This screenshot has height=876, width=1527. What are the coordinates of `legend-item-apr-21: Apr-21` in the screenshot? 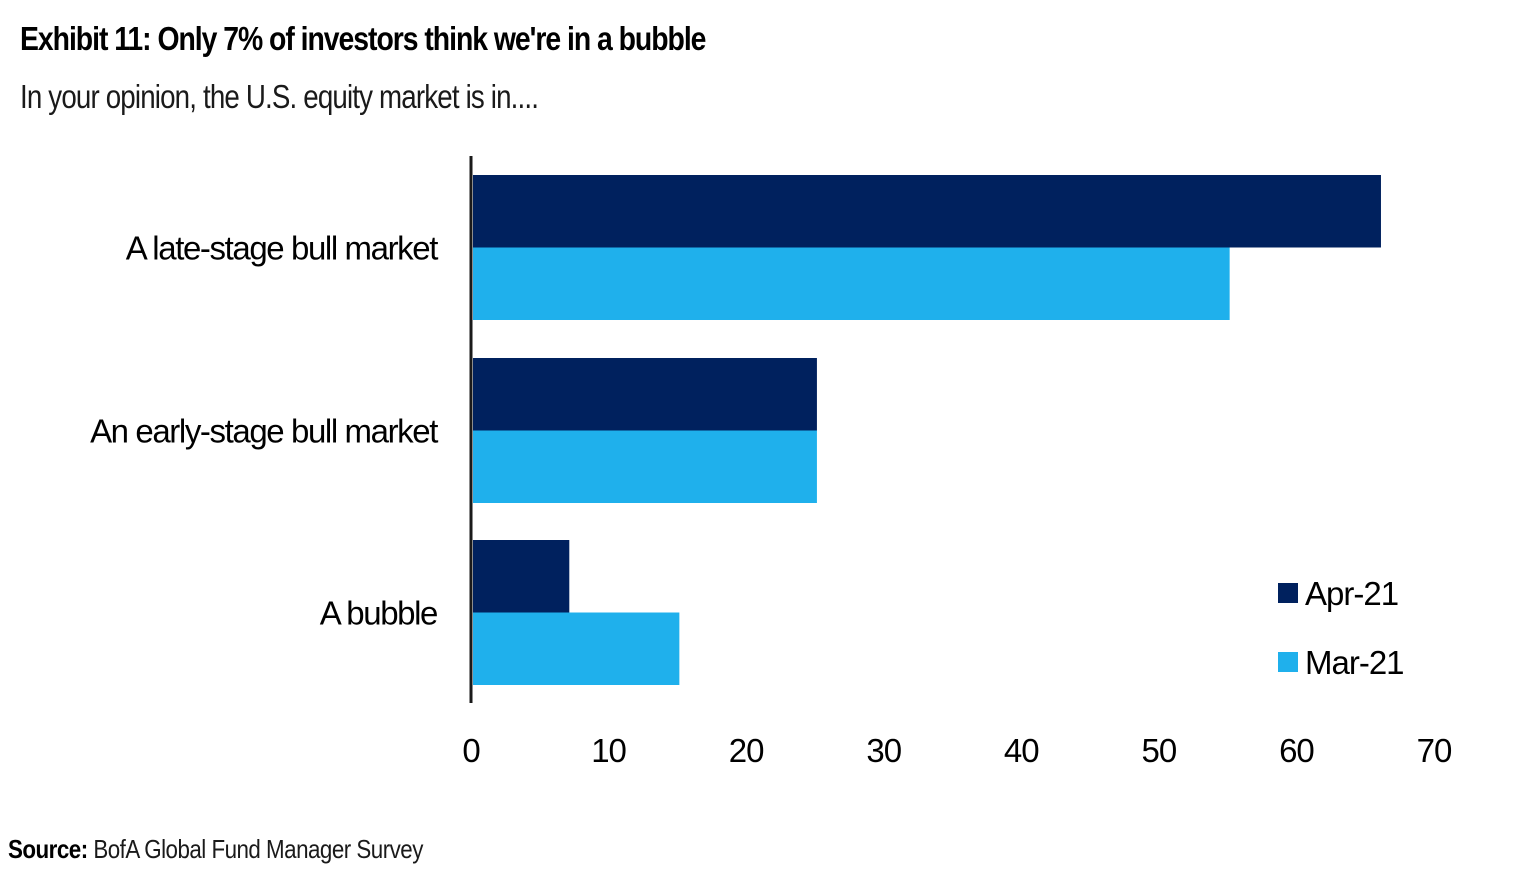 It's located at (1338, 593).